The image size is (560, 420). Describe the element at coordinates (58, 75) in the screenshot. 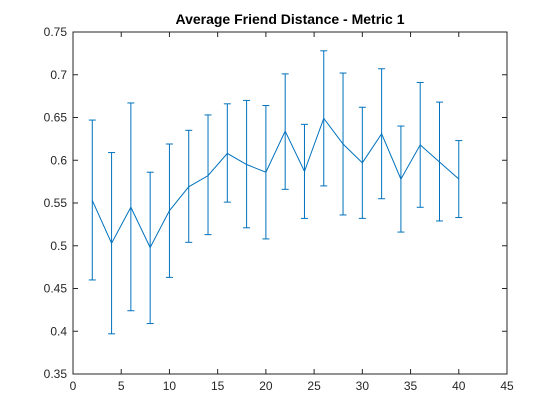

I see `y-tick-label: 0.7` at that location.